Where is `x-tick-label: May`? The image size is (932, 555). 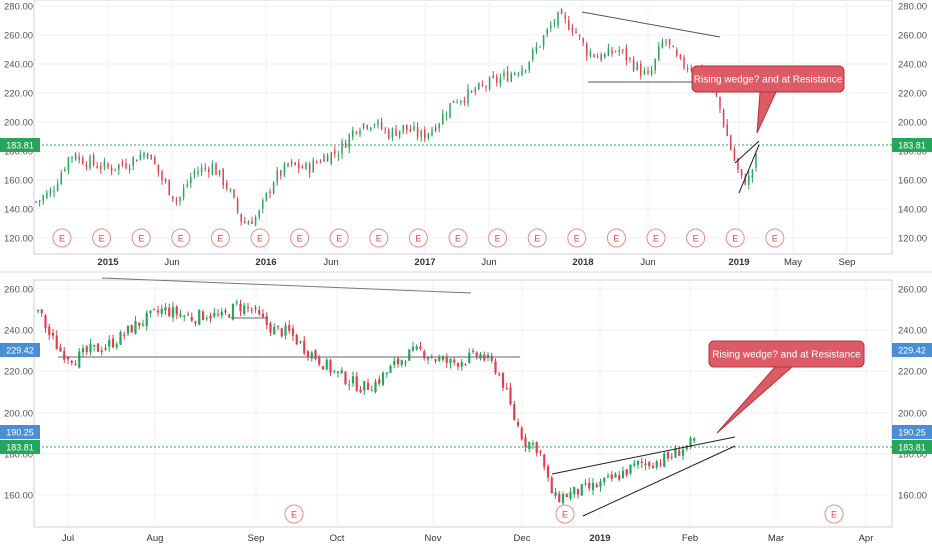
x-tick-label: May is located at coordinates (793, 262).